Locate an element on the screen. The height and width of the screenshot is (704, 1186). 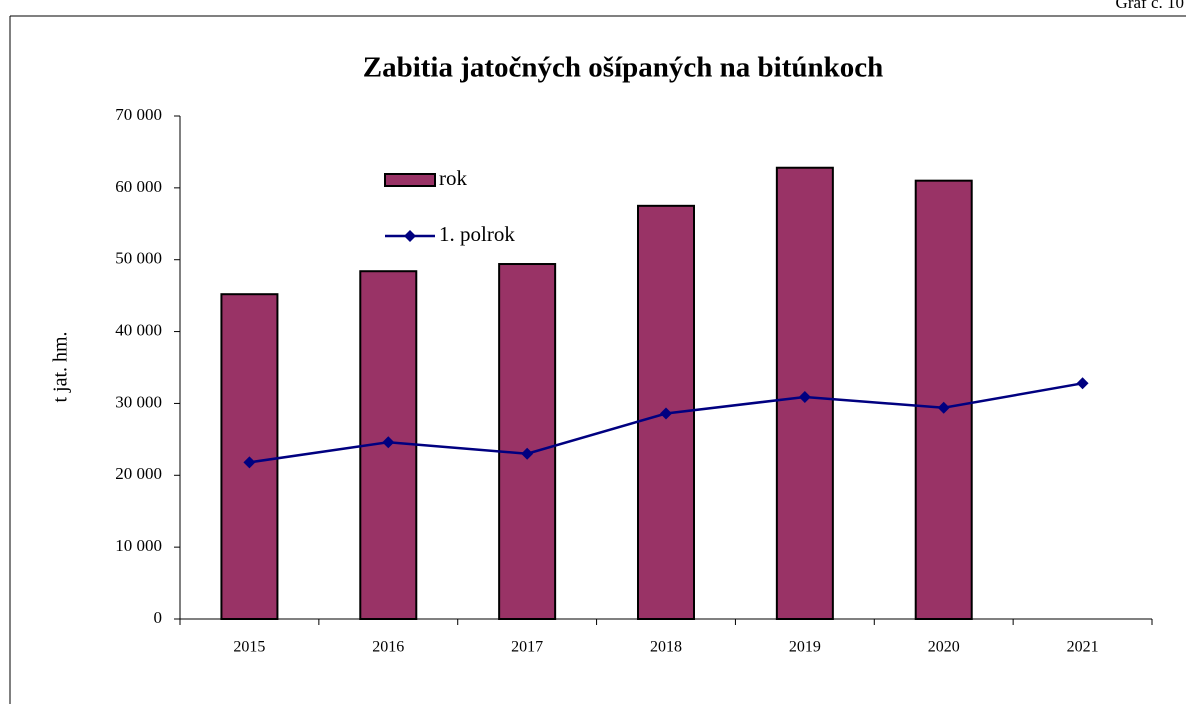
legend-label: rok is located at coordinates (453, 178).